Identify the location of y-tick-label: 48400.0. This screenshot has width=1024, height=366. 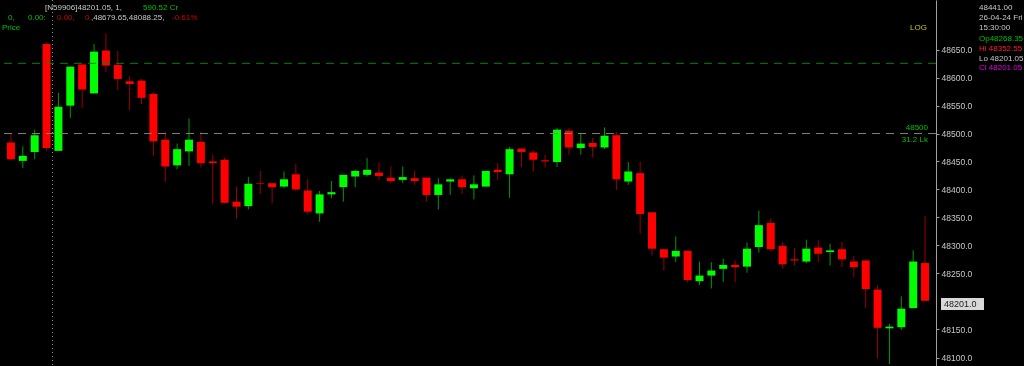
(957, 189).